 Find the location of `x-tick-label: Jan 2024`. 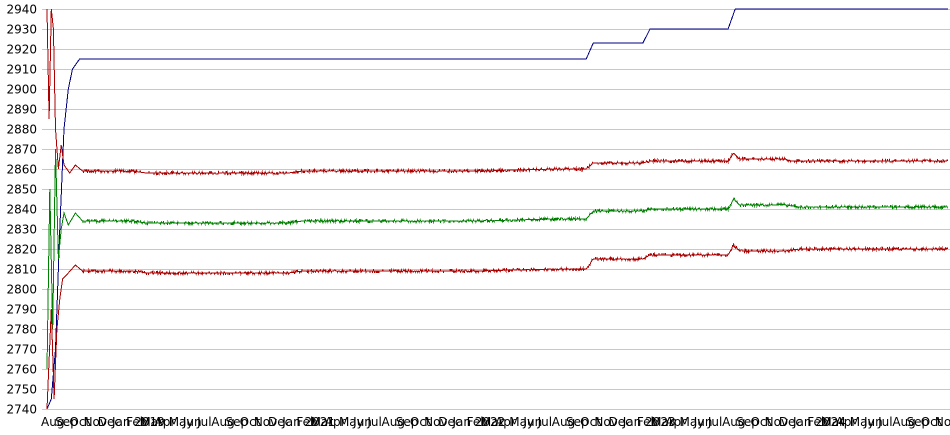

x-tick-label: Jan 2024 is located at coordinates (819, 422).